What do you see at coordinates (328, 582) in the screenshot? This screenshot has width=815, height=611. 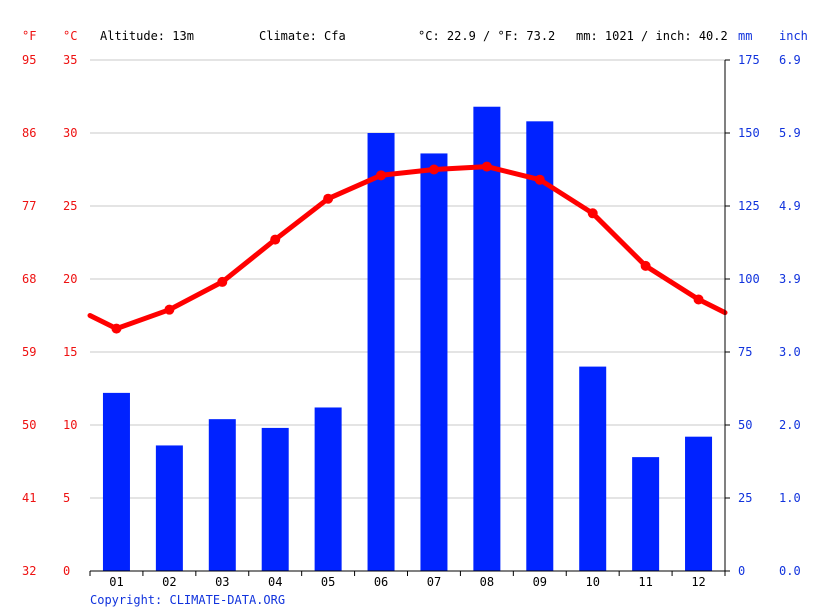 I see `x-tick-label: 05` at bounding box center [328, 582].